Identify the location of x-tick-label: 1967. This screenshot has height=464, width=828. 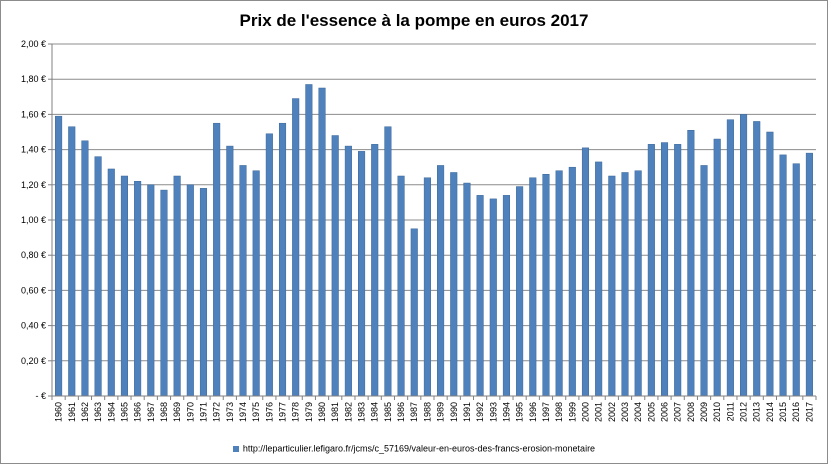
(151, 412).